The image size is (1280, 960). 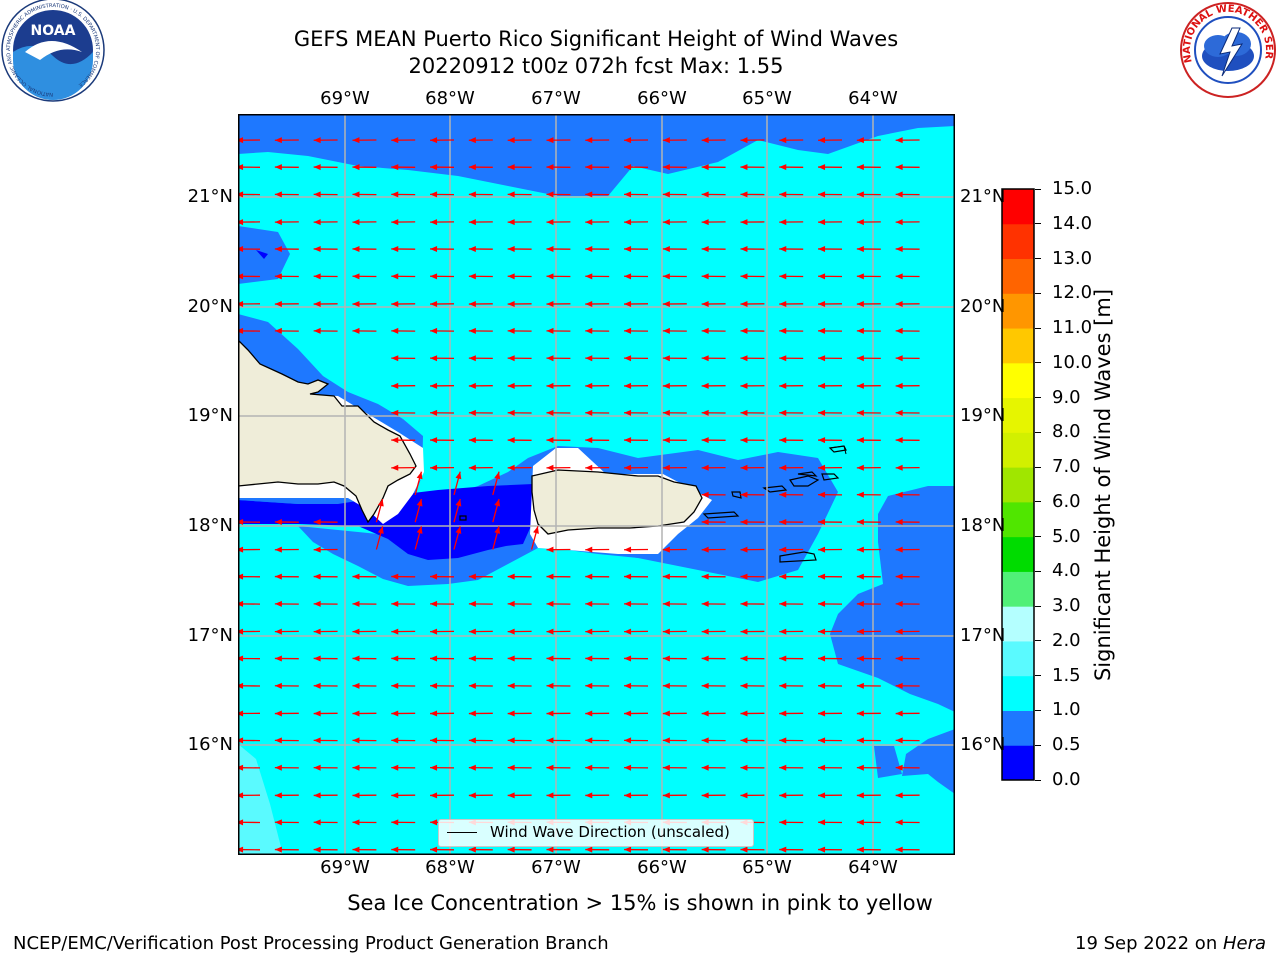 I want to click on colorbar-label: Significant Height of Wind Waves [m], so click(x=1103, y=485).